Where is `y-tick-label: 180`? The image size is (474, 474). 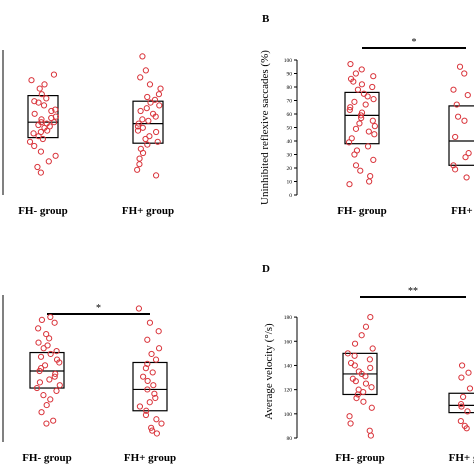
y-tick-label: 180 is located at coordinates (288, 318).